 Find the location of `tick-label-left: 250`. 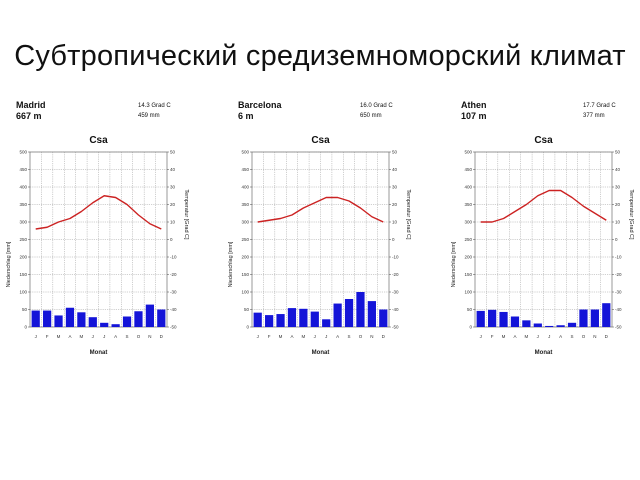

tick-label-left: 250 is located at coordinates (23, 239).